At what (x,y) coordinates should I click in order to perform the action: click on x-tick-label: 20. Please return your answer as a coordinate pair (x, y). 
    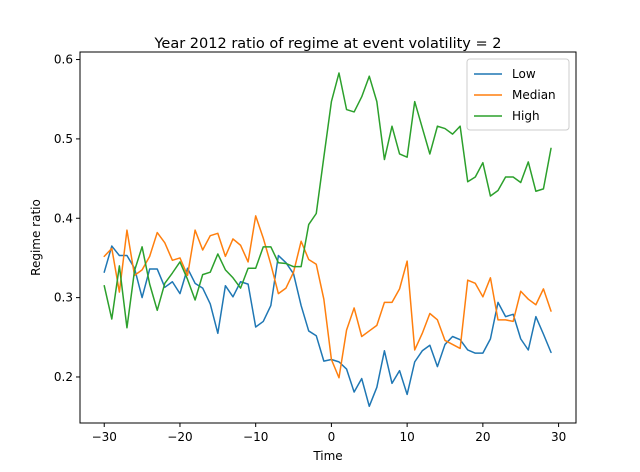
    Looking at the image, I should click on (482, 437).